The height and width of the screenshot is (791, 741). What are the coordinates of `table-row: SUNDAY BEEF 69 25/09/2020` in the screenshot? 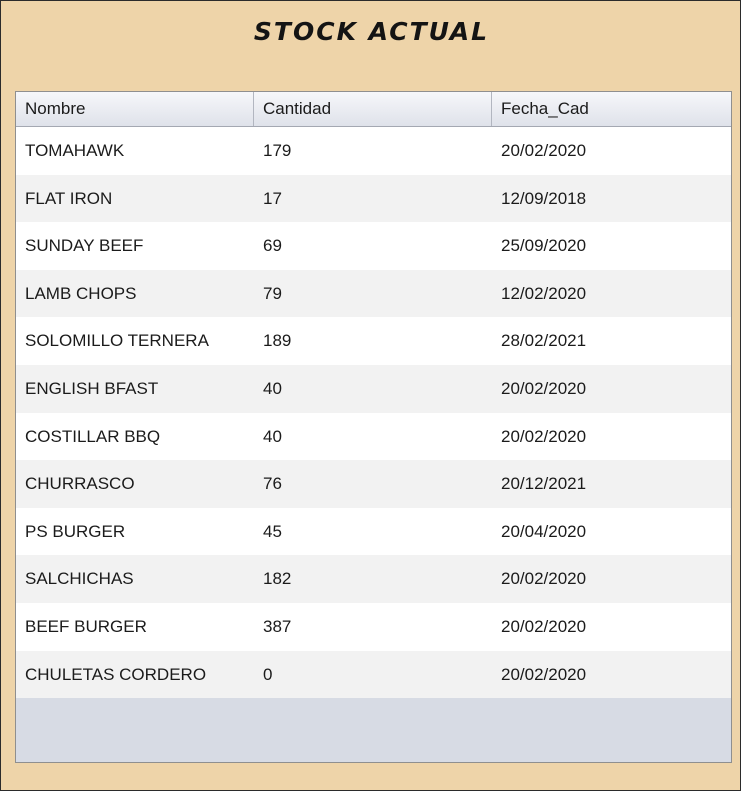 It's located at (373, 246).